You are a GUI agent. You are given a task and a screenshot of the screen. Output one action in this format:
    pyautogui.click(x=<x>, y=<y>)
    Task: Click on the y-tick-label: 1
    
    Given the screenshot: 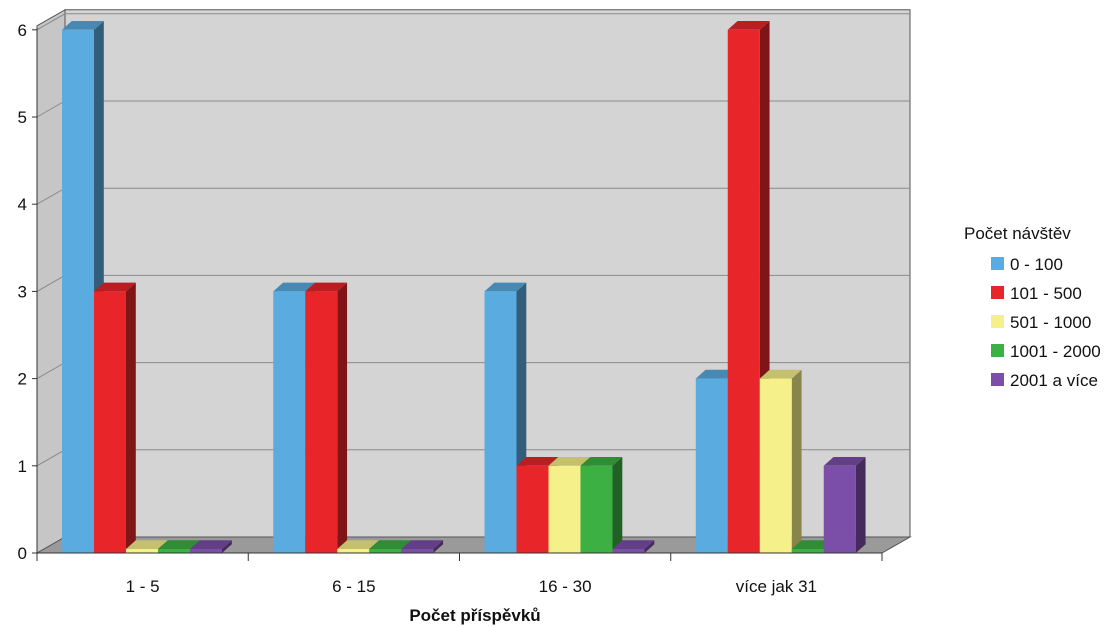 What is the action you would take?
    pyautogui.click(x=22, y=466)
    